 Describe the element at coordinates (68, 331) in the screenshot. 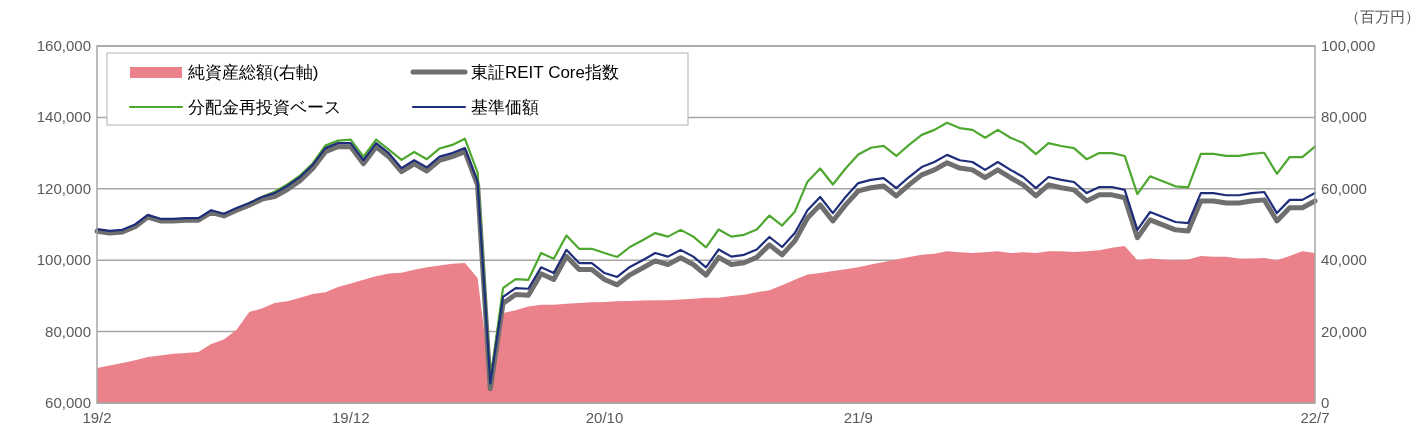

I see `y-tick-label: 80,000` at that location.